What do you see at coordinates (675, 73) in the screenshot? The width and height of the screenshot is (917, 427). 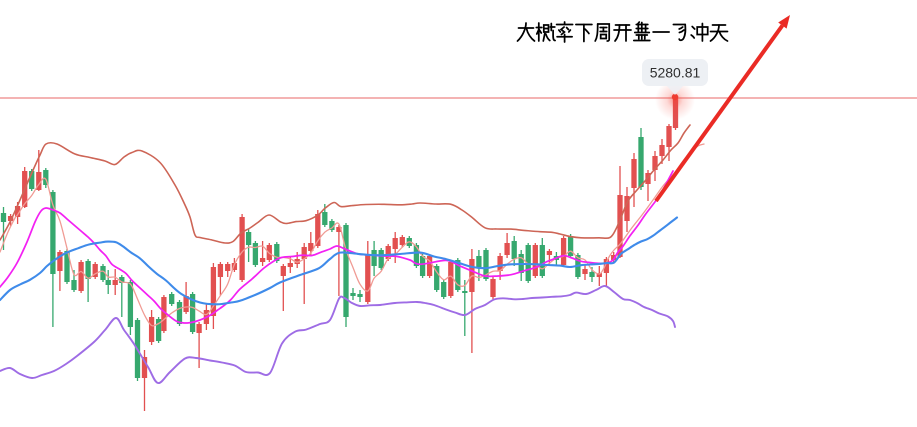 I see `svg-text: 5280.81` at bounding box center [675, 73].